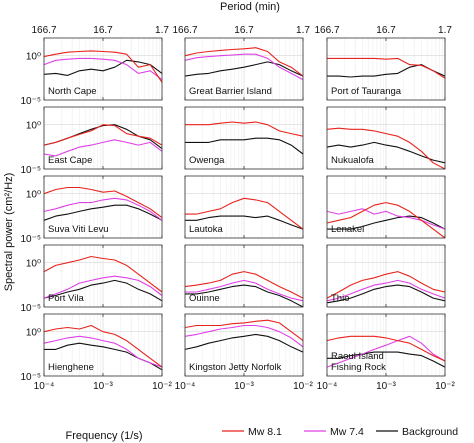  Describe the element at coordinates (9, 232) in the screenshot. I see `y-axis-label: Spectral power (cm²/Hz)` at that location.